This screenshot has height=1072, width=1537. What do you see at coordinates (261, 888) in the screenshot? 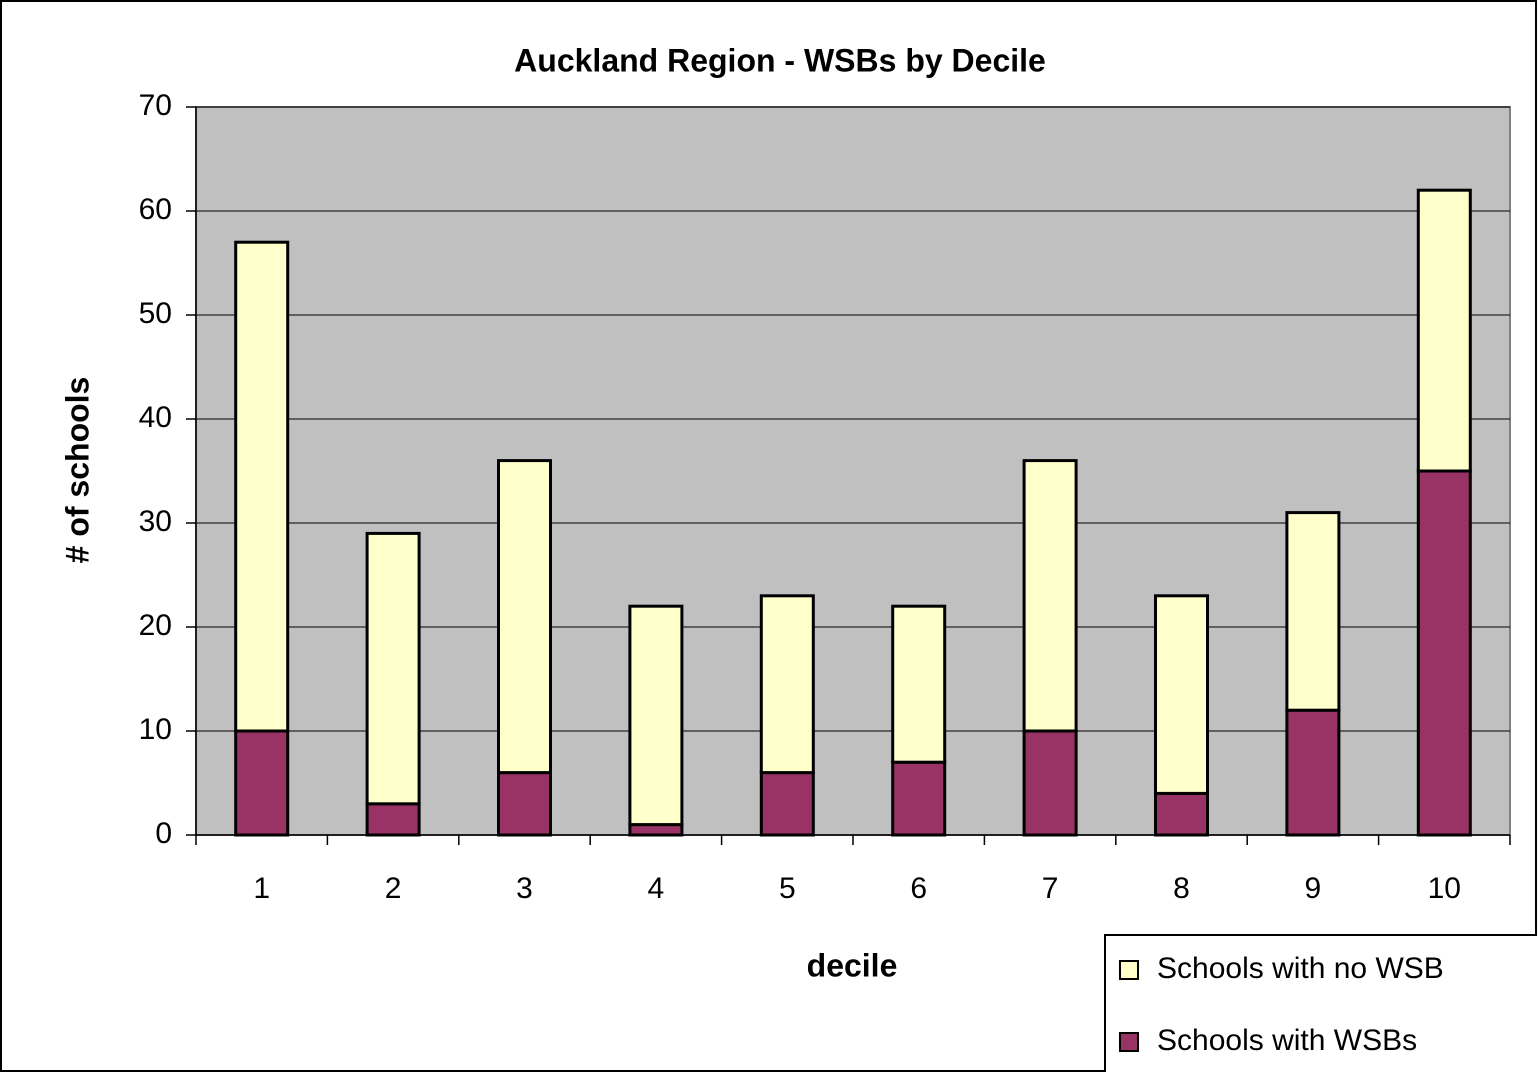
I see `x-tick-label: 1` at bounding box center [261, 888].